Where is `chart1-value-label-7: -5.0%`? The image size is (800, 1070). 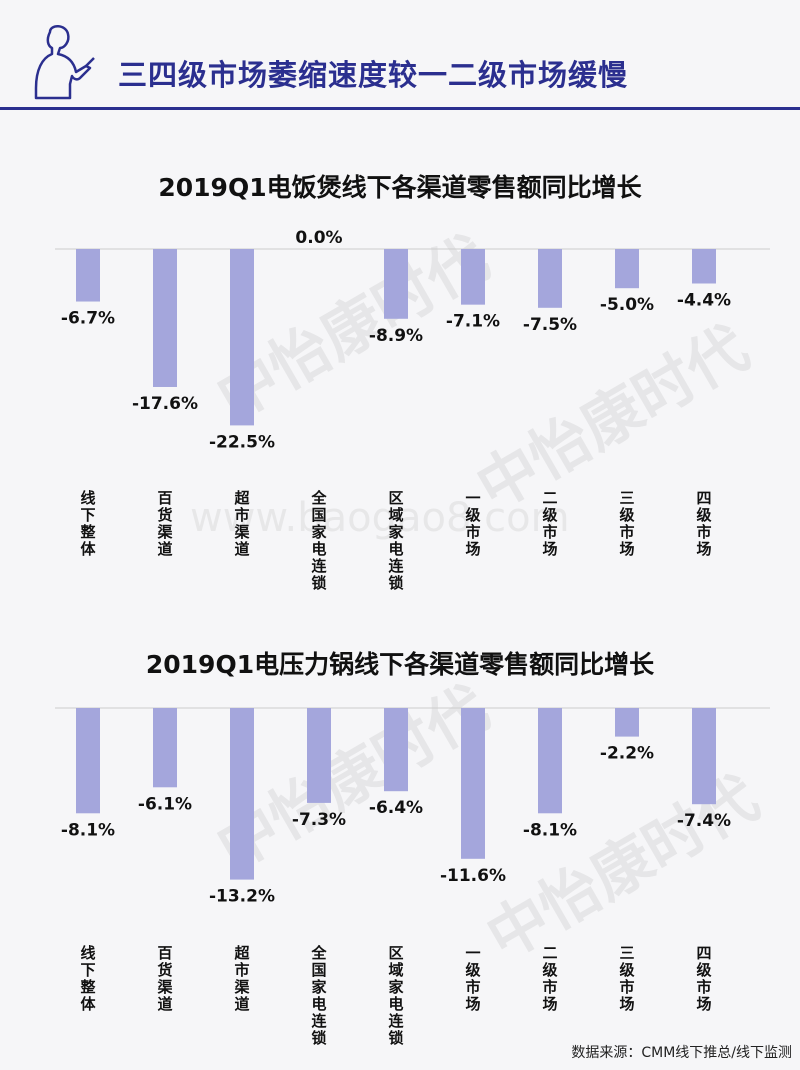 chart1-value-label-7: -5.0% is located at coordinates (627, 305).